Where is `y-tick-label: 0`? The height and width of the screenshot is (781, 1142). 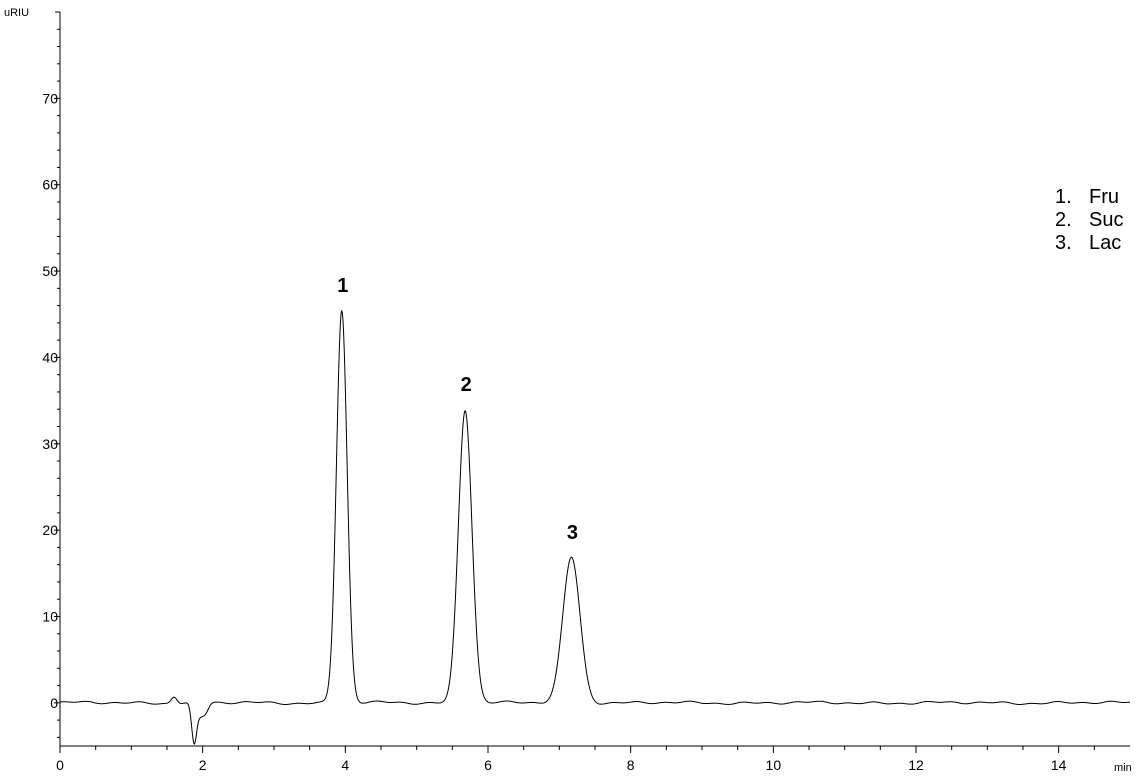 y-tick-label: 0 is located at coordinates (54, 703).